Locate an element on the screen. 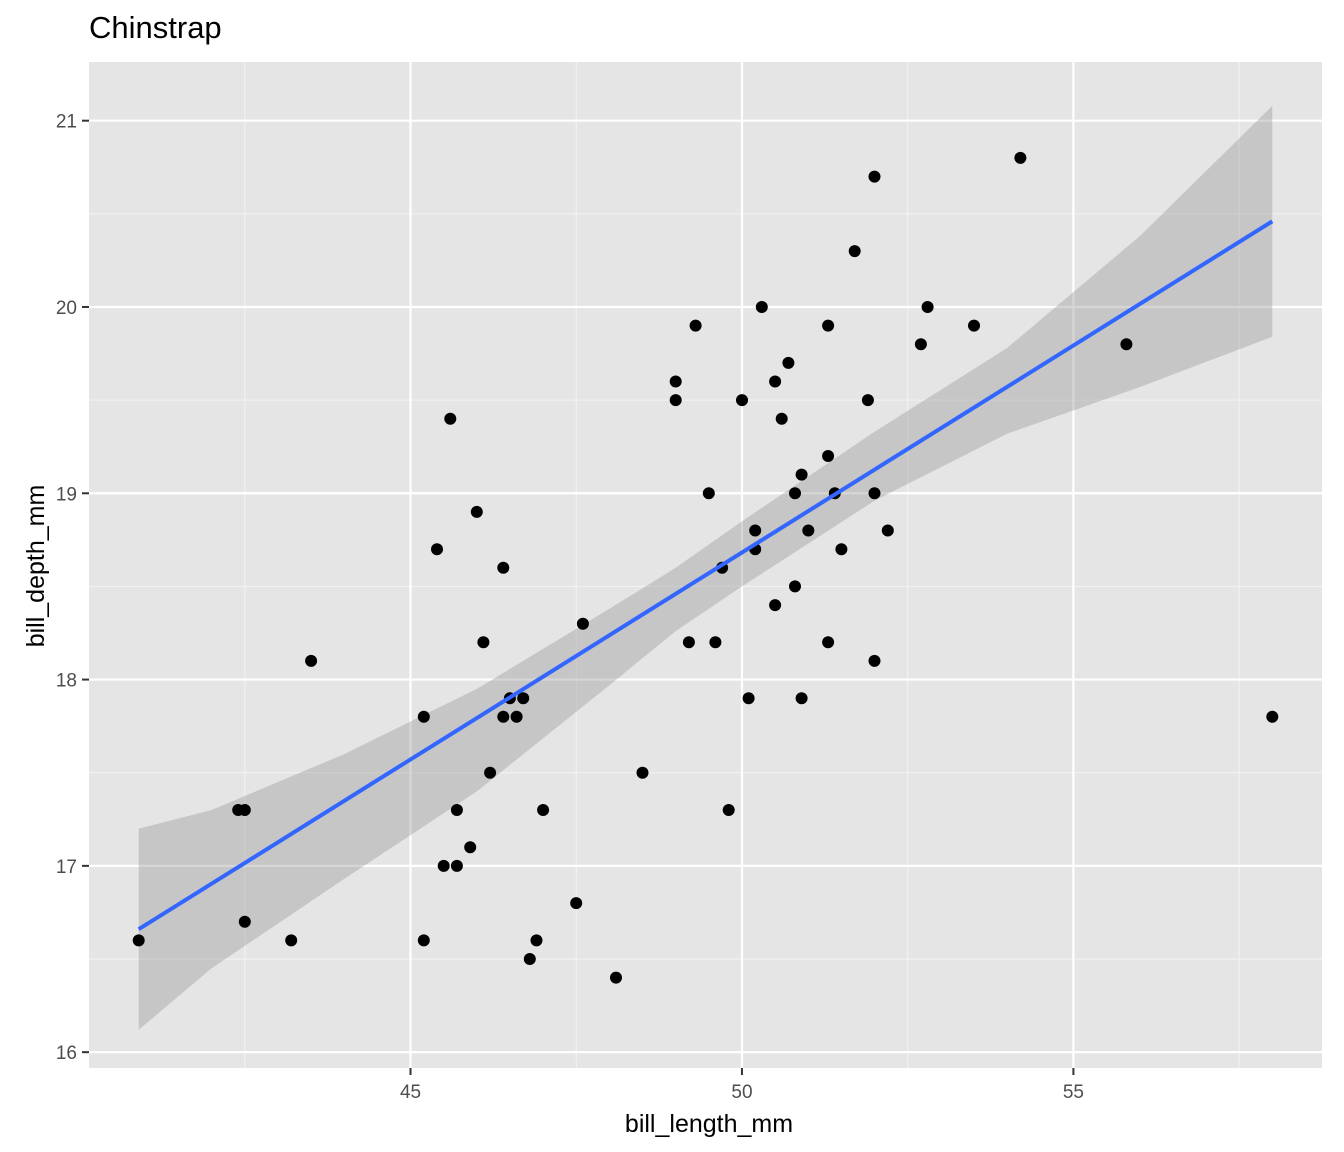 Image resolution: width=1344 pixels, height=1152 pixels. y-tick-label: 18 is located at coordinates (66, 681).